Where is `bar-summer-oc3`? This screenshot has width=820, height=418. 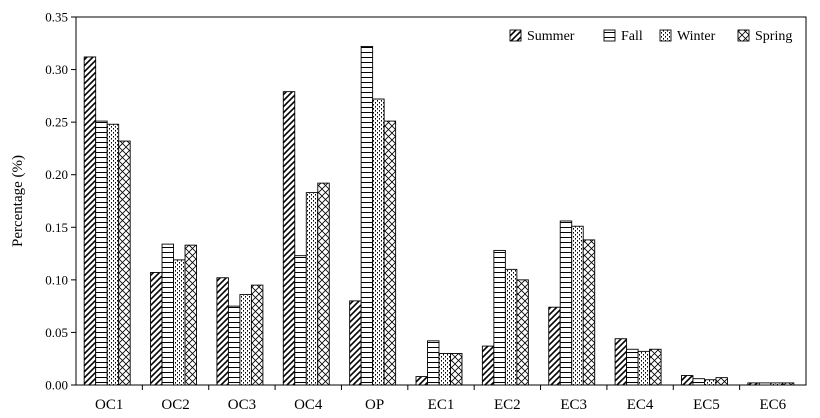
bar-summer-oc3 is located at coordinates (222, 331).